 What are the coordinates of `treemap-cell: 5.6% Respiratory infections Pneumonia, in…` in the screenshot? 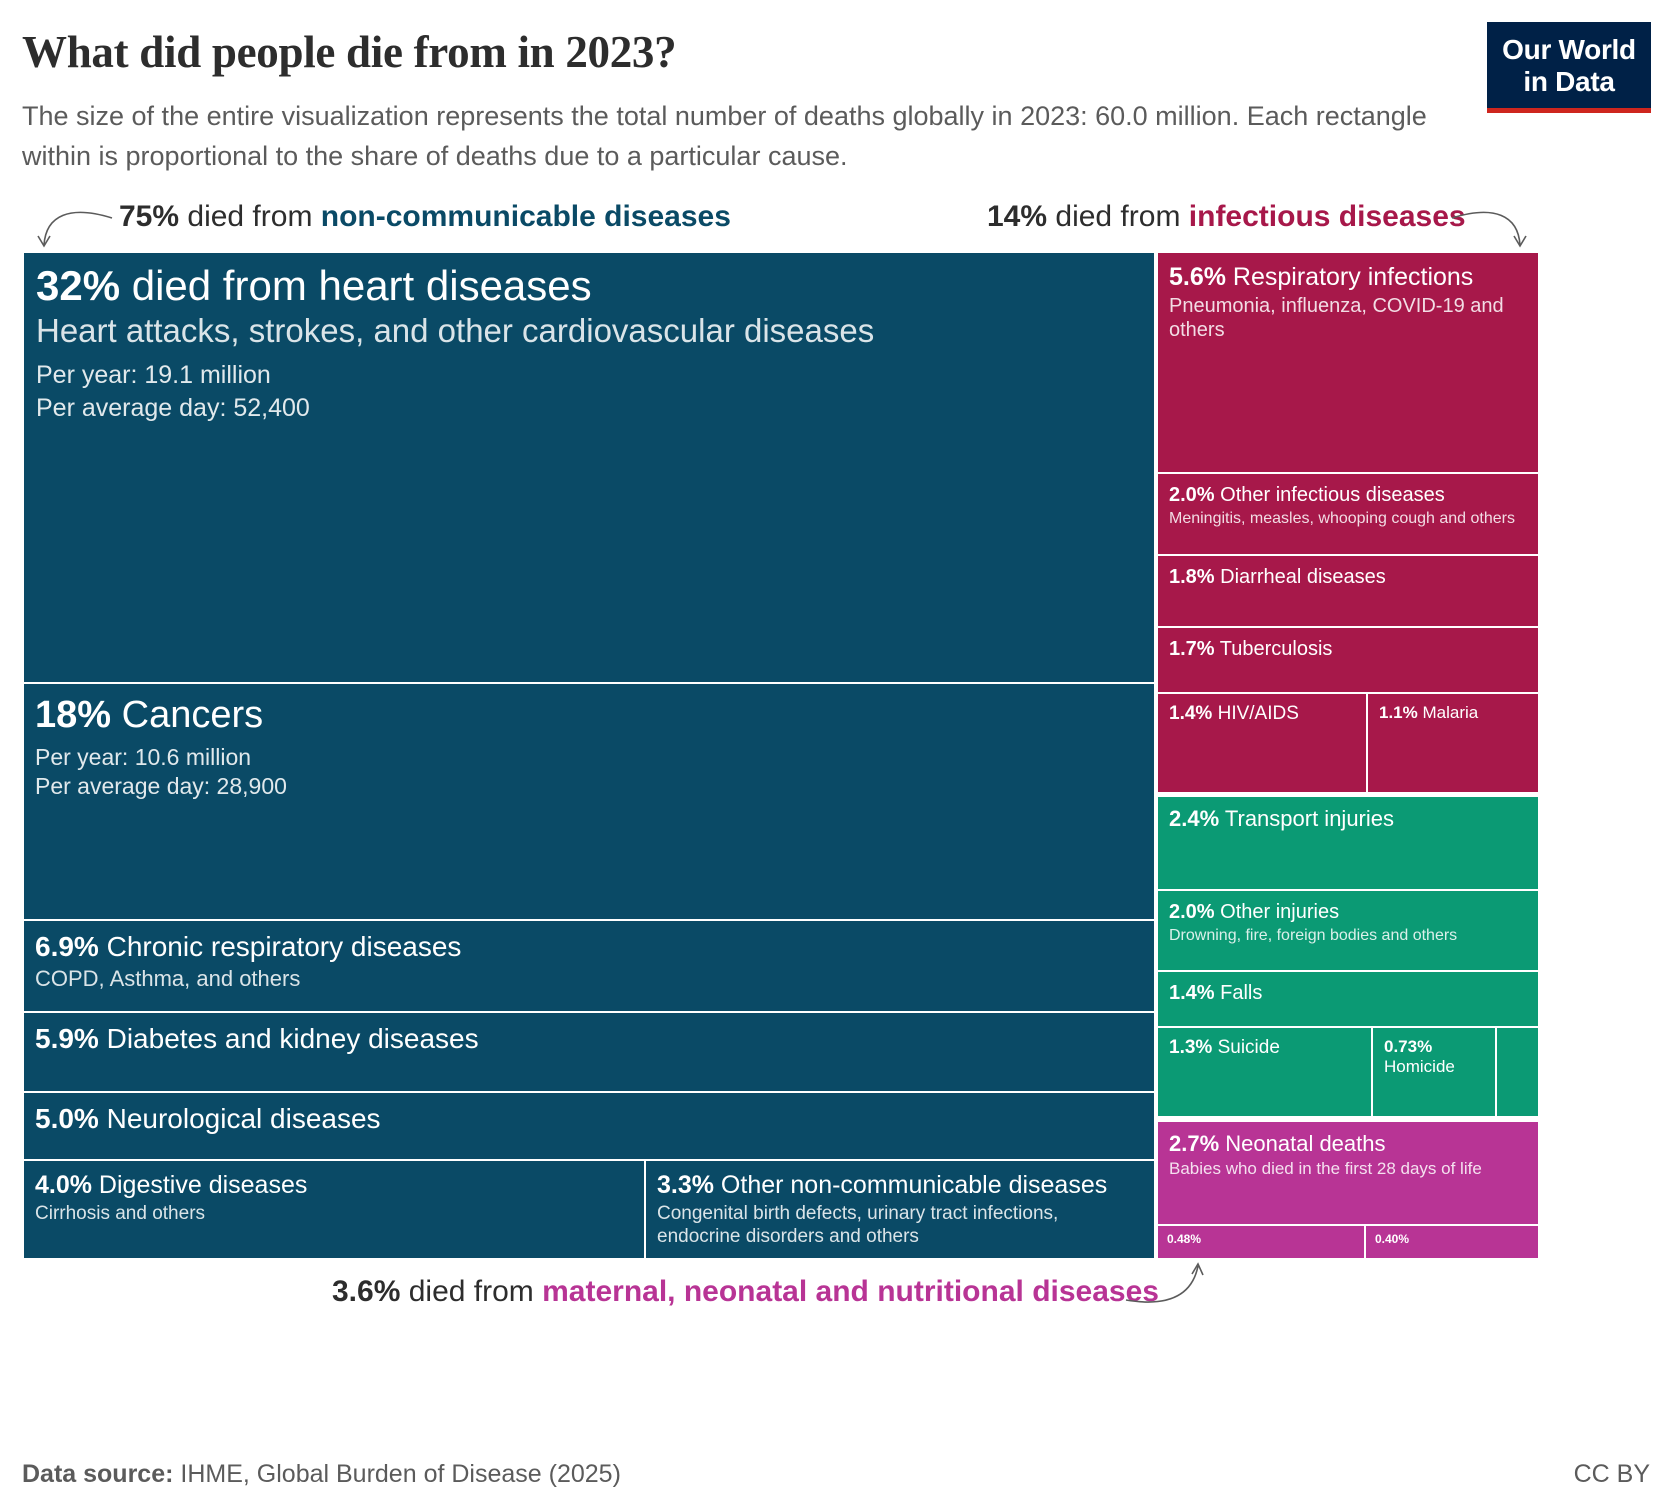 It's located at (1348, 362).